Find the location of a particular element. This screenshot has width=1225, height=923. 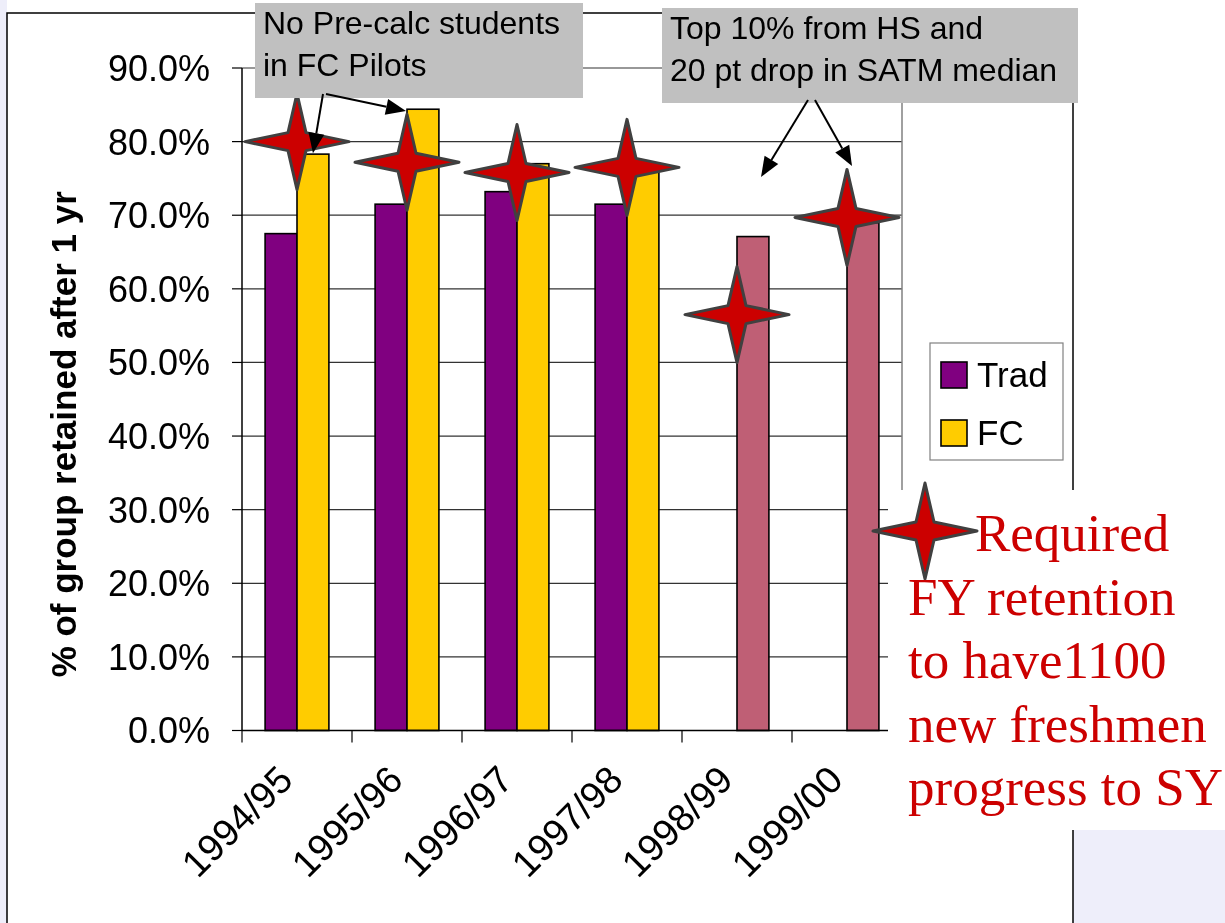

y-axis-title: % of group retained after 1 yr is located at coordinates (63, 434).